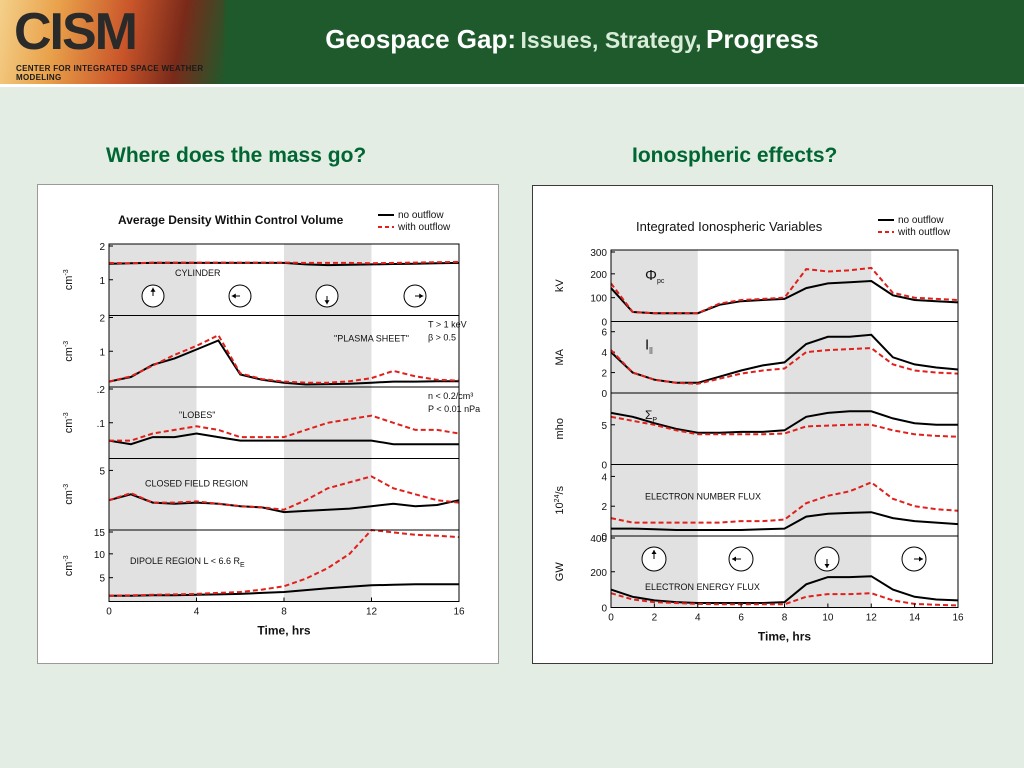 The width and height of the screenshot is (1024, 768). Describe the element at coordinates (450, 396) in the screenshot. I see `panel-note: n < 0.2/cm³` at that location.